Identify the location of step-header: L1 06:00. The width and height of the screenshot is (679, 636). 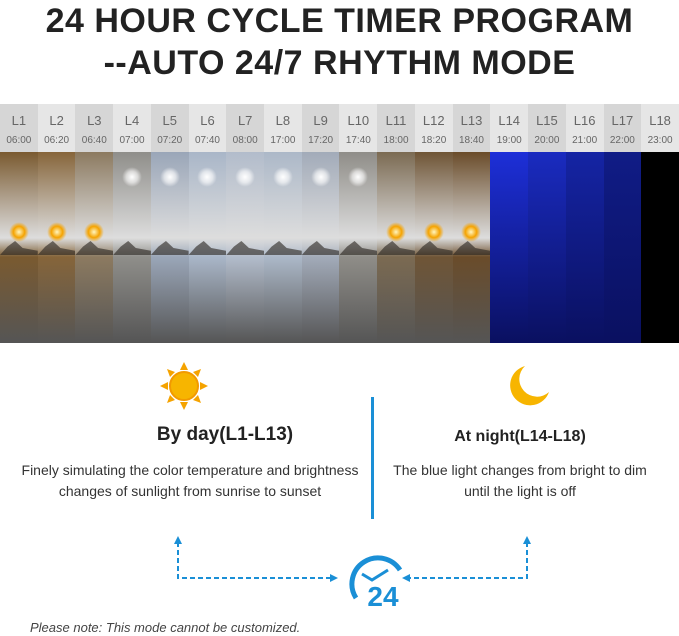
(19, 128).